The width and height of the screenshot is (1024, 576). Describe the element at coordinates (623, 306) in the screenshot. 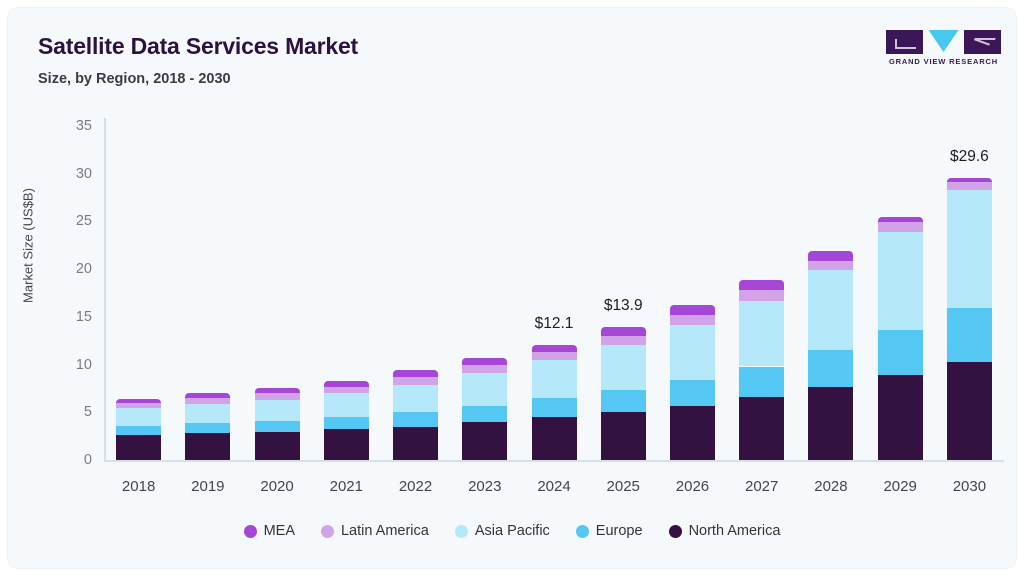

I see `bar-value-label: $13.9` at that location.